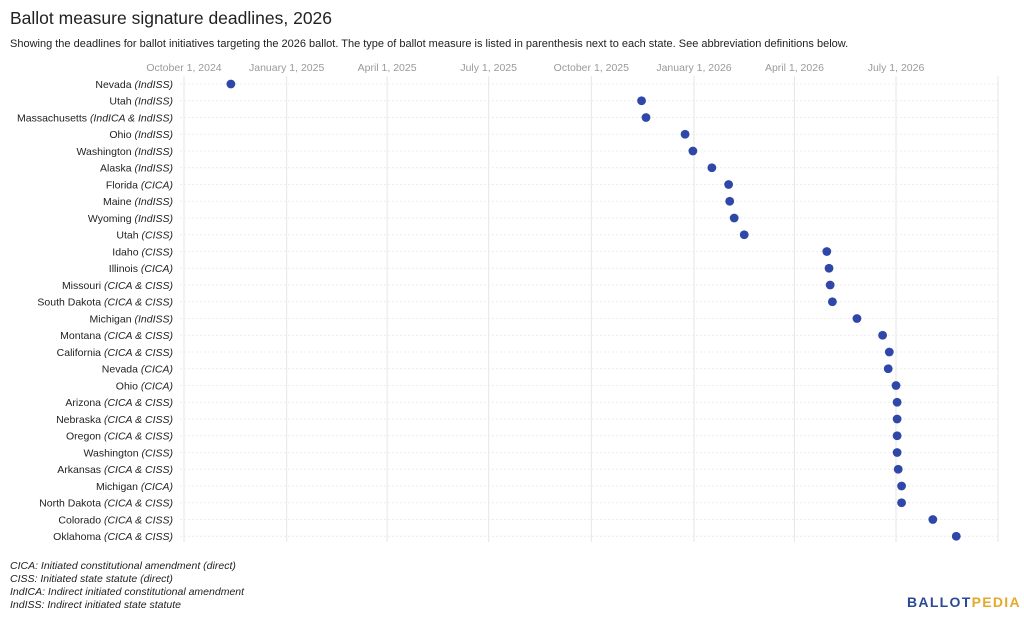 This screenshot has width=1024, height=620. I want to click on legend-indiss: IndISS: Indirect initiated state statute, so click(96, 605).